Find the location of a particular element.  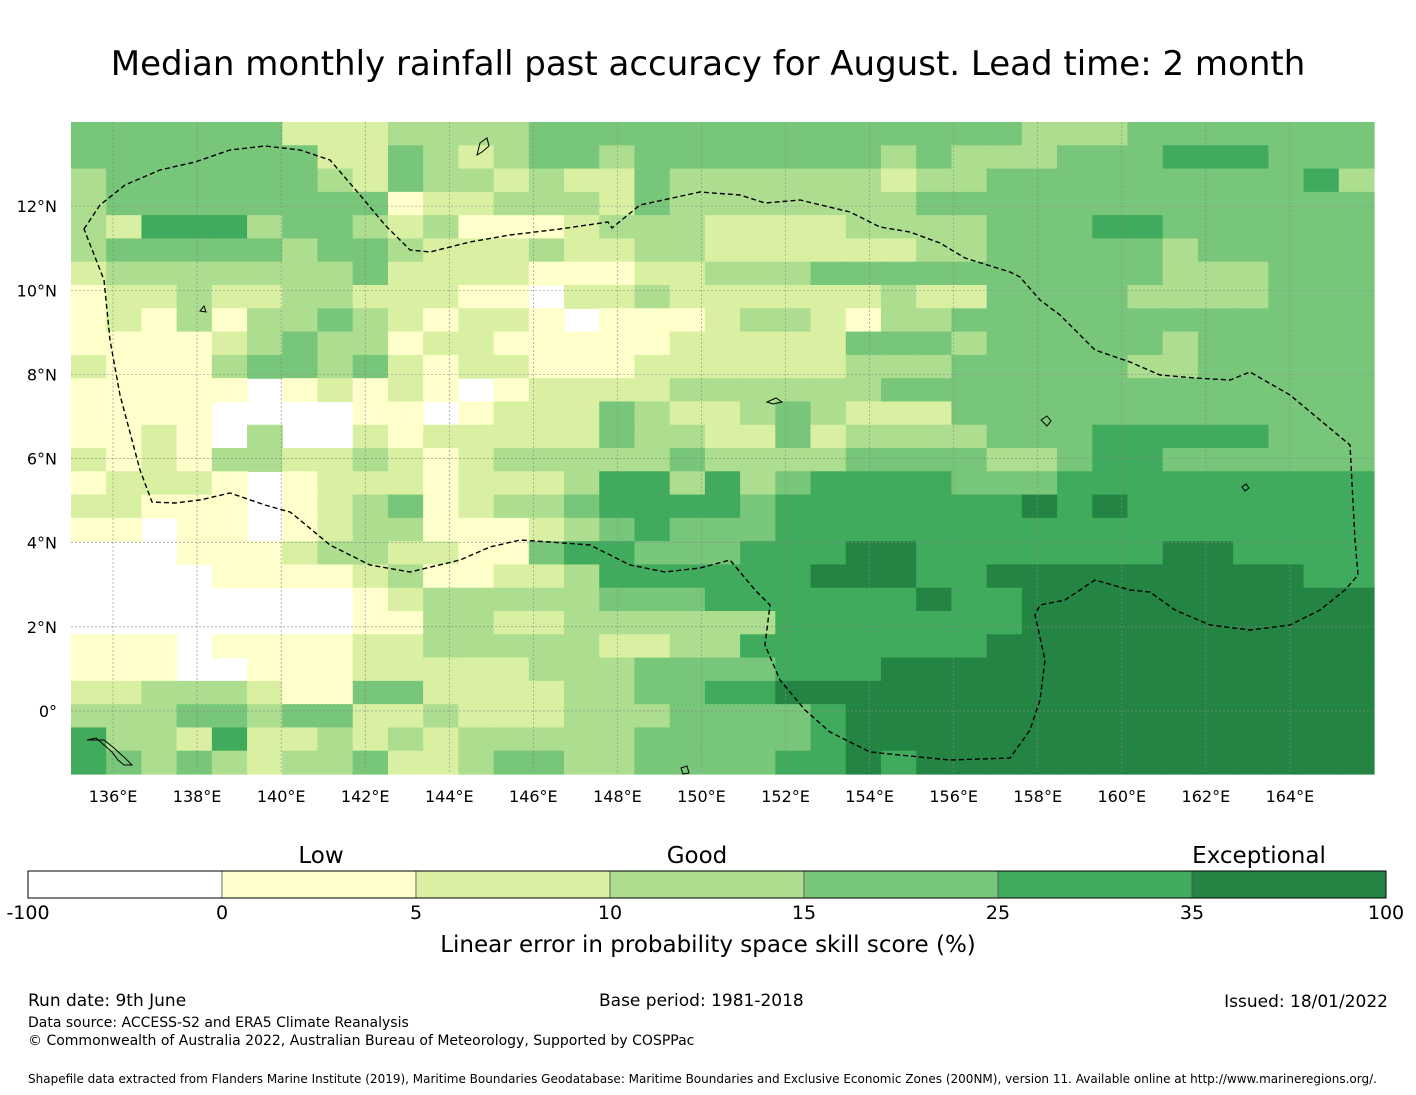

latitude-tick-labels: 12°N 10°N 8°N 6°N 4°N 2°N 0° is located at coordinates (37, 459).